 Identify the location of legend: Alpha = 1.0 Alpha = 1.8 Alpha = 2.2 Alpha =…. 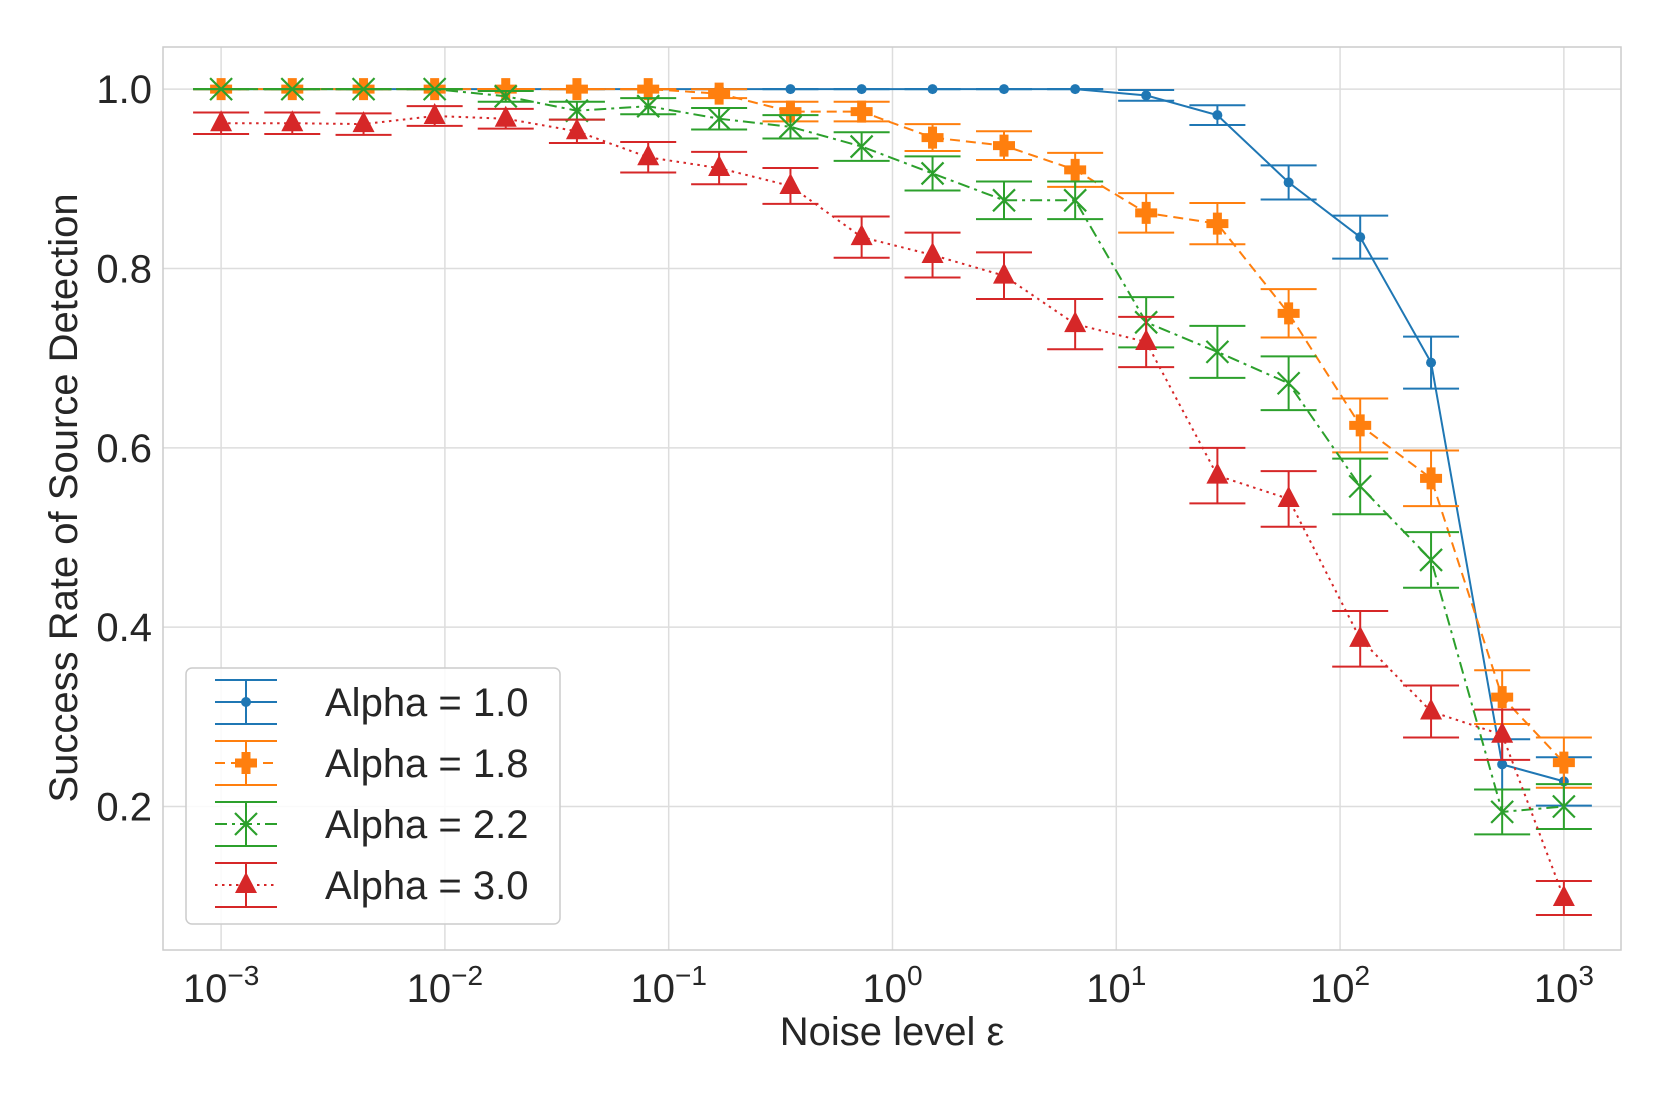
(373, 796).